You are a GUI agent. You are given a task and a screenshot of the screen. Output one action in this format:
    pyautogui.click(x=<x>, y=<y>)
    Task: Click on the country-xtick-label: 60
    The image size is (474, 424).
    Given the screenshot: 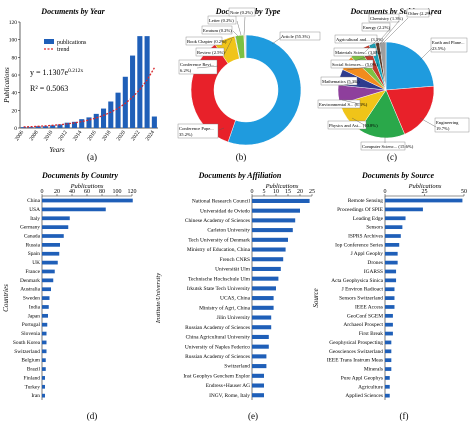 What is the action you would take?
    pyautogui.click(x=87, y=192)
    